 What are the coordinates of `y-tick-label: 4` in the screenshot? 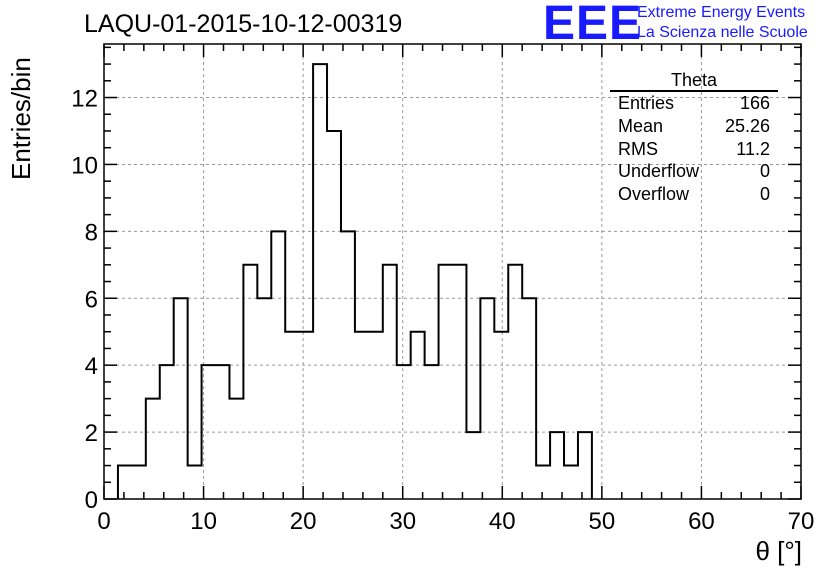 It's located at (91, 366).